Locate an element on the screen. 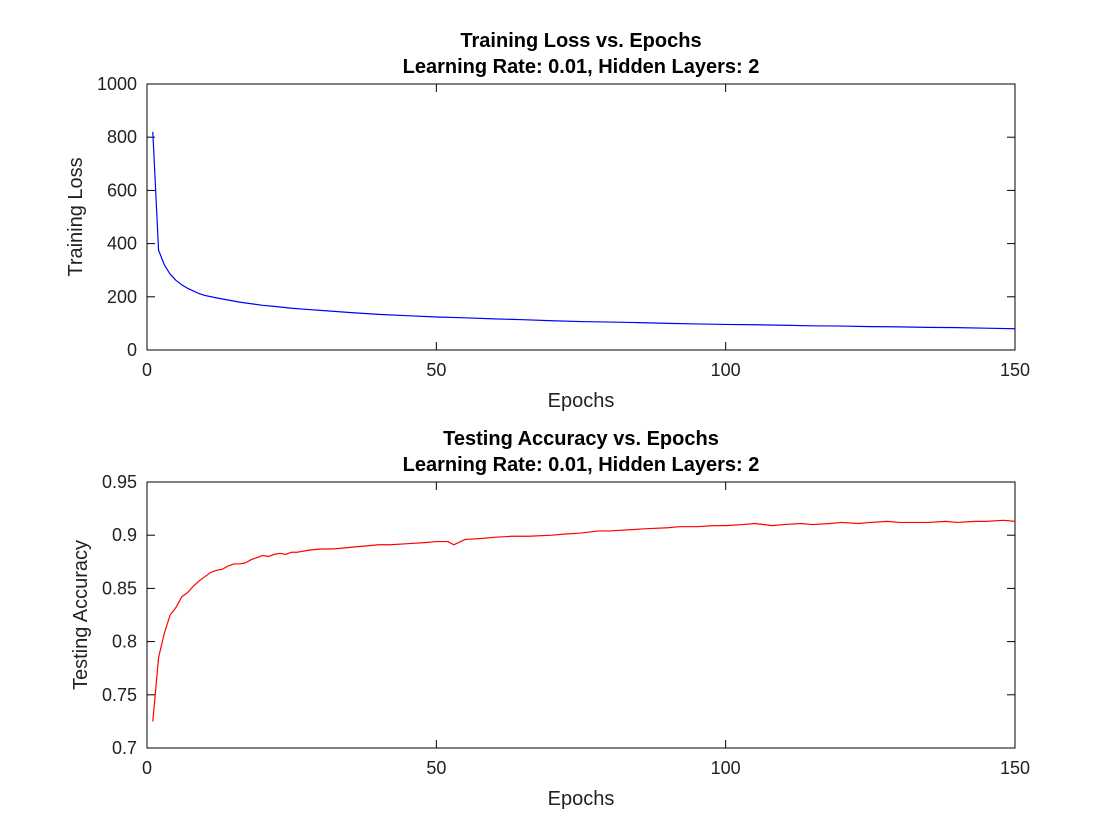 The width and height of the screenshot is (1120, 840). chart-2-title: Testing Accuracy vs. Epochs is located at coordinates (581, 439).